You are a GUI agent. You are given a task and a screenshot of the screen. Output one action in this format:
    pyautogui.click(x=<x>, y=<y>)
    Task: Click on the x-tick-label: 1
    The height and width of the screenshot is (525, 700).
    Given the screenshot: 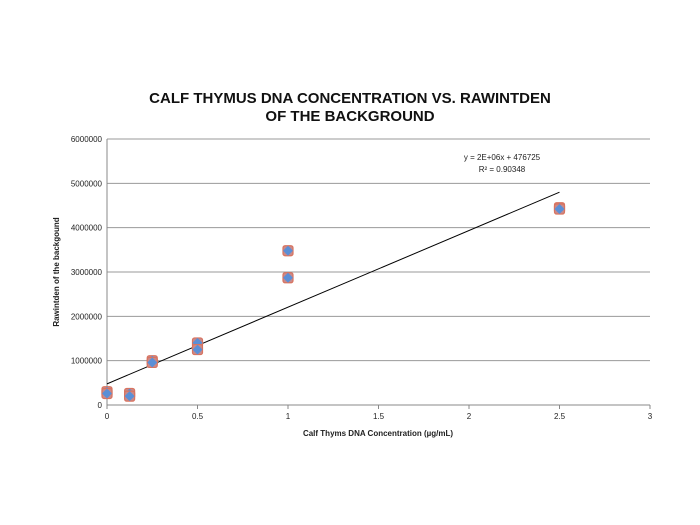 What is the action you would take?
    pyautogui.click(x=288, y=416)
    